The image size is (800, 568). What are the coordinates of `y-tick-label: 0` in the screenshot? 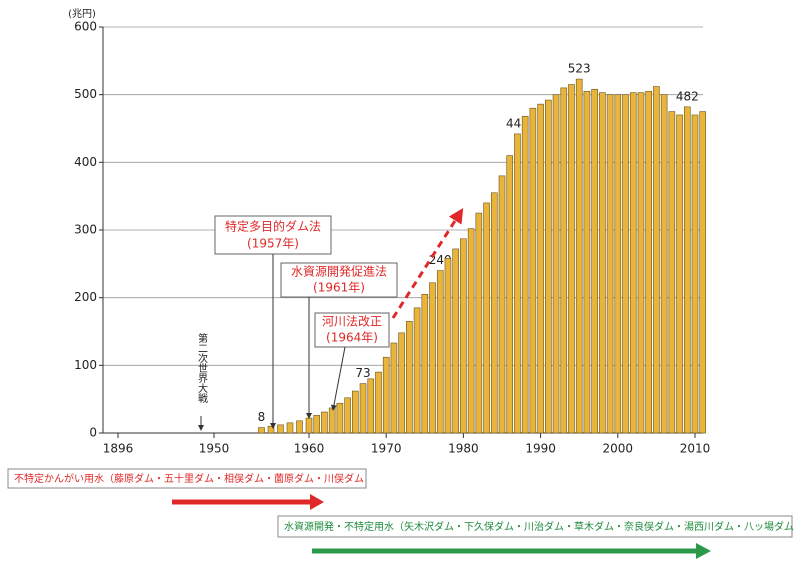 It's located at (93, 433).